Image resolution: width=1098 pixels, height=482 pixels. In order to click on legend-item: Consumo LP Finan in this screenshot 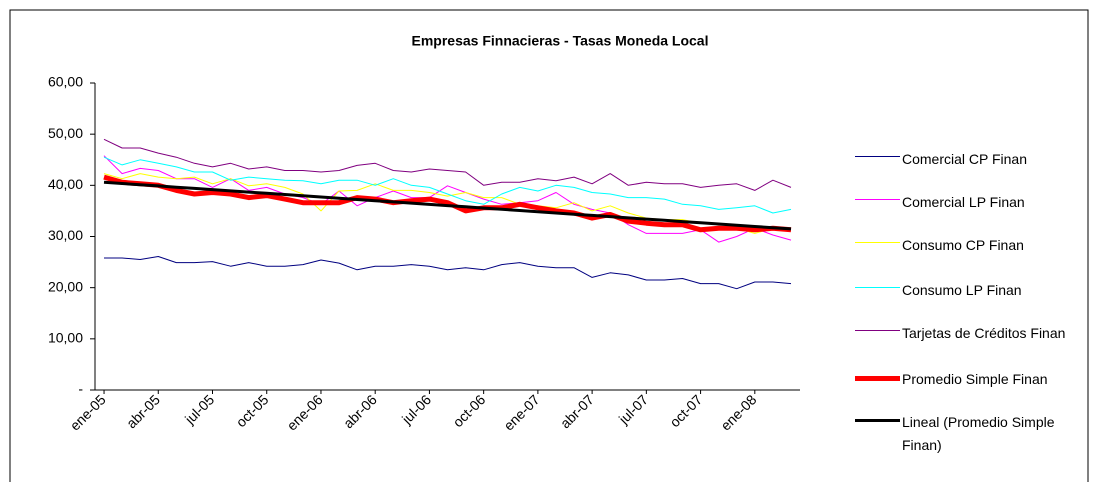, I will do `click(962, 290)`.